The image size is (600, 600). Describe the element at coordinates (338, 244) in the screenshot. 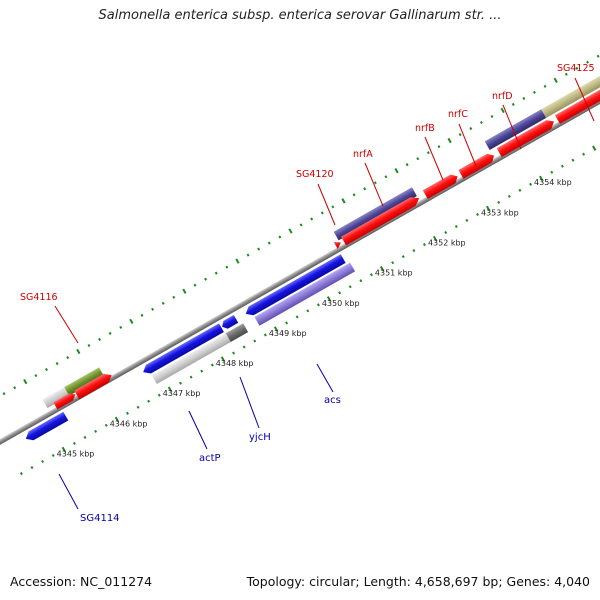

I see `gene-red-fwd-small` at that location.